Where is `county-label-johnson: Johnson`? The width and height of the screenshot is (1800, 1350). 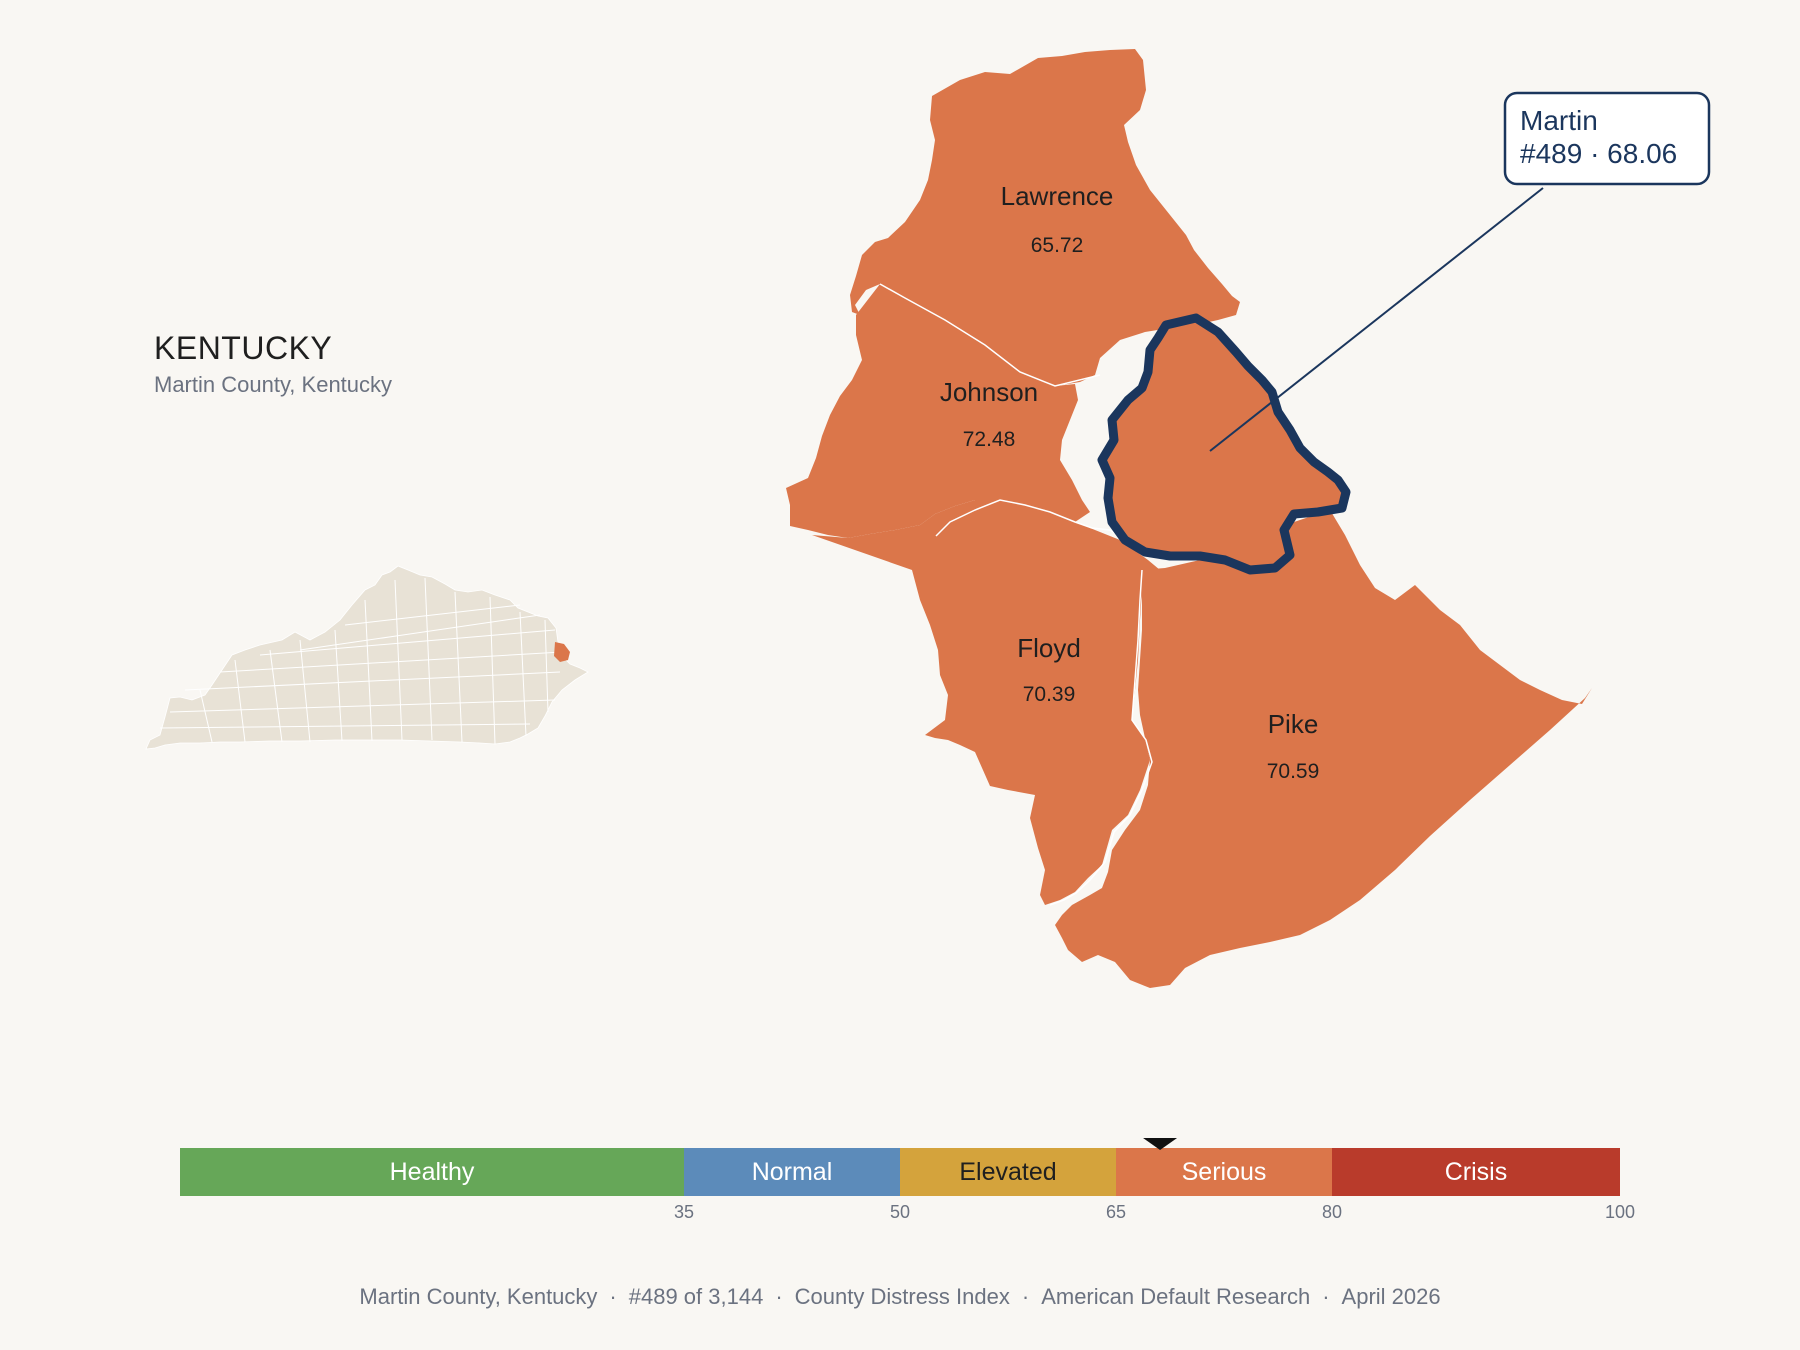
county-label-johnson: Johnson is located at coordinates (989, 392).